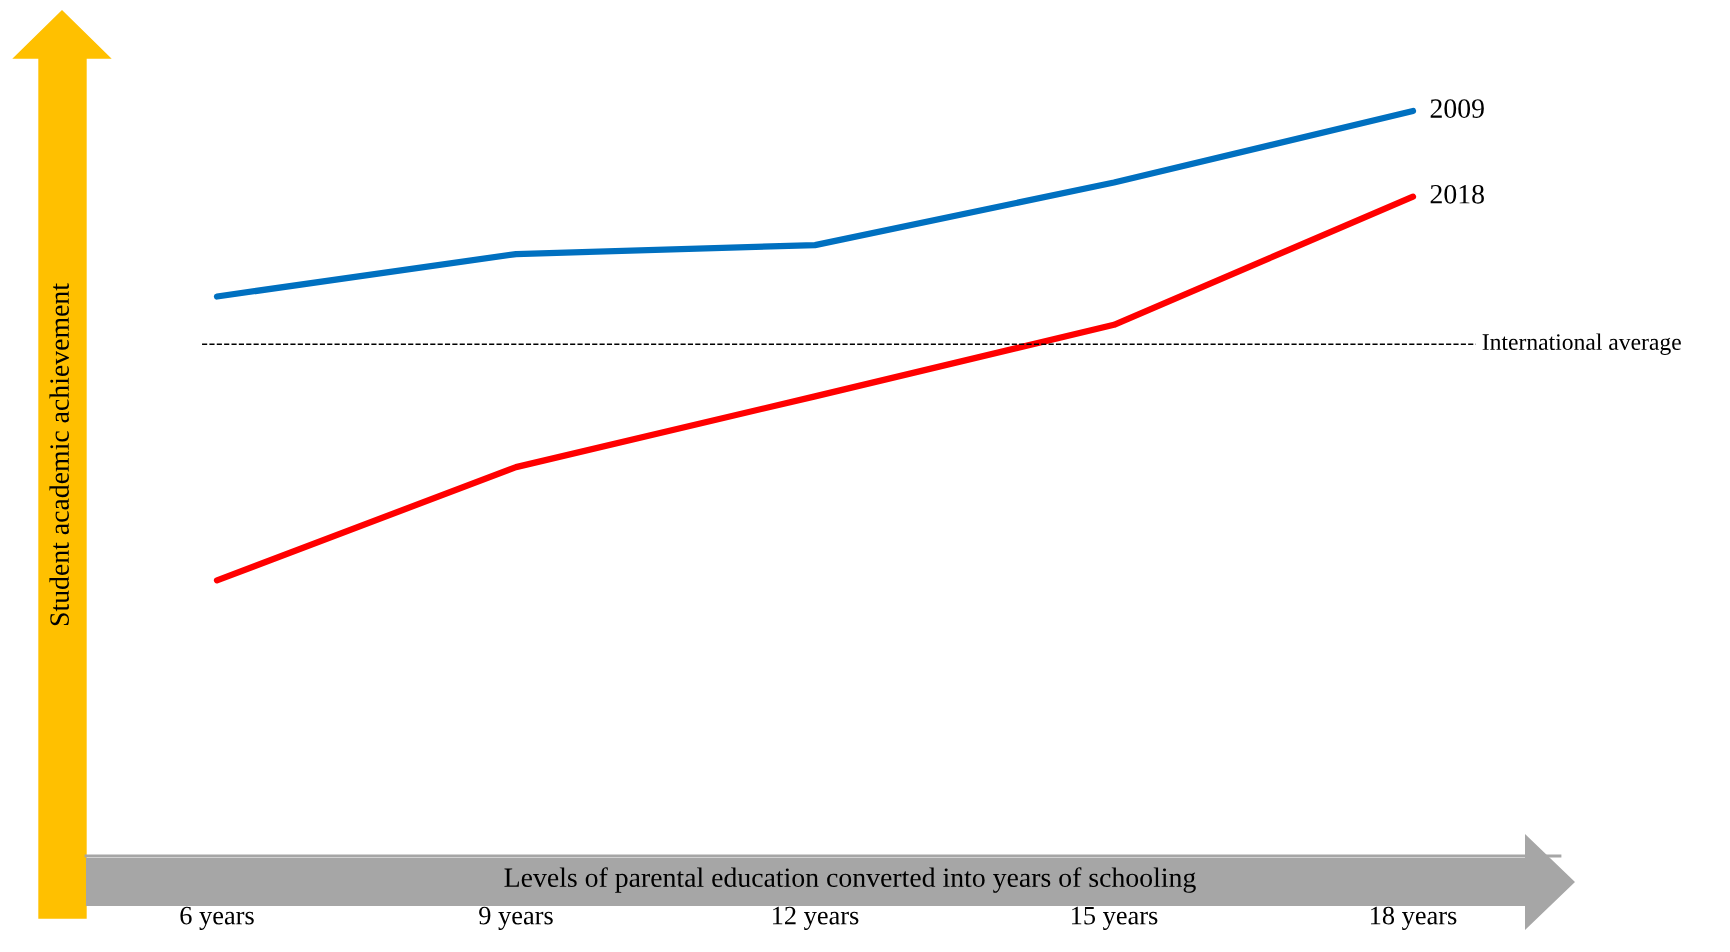 Image resolution: width=1730 pixels, height=952 pixels. Describe the element at coordinates (59, 454) in the screenshot. I see `y-axis-title: Student academic achievement` at that location.